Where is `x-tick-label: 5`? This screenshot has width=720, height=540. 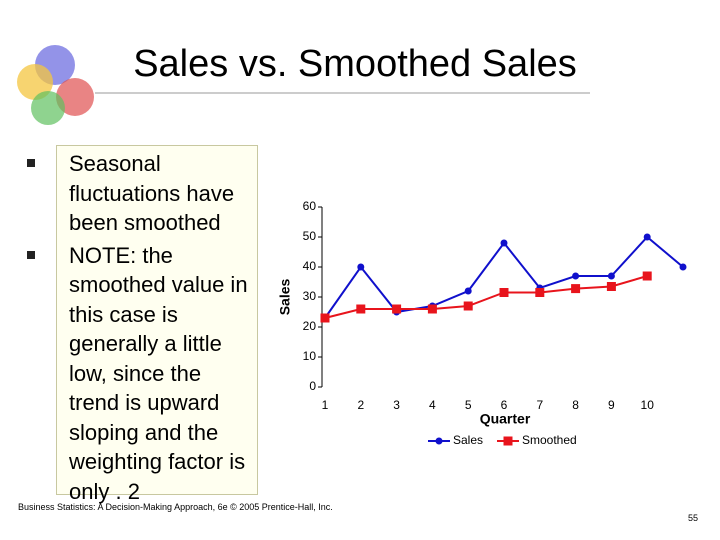 x-tick-label: 5 is located at coordinates (468, 405).